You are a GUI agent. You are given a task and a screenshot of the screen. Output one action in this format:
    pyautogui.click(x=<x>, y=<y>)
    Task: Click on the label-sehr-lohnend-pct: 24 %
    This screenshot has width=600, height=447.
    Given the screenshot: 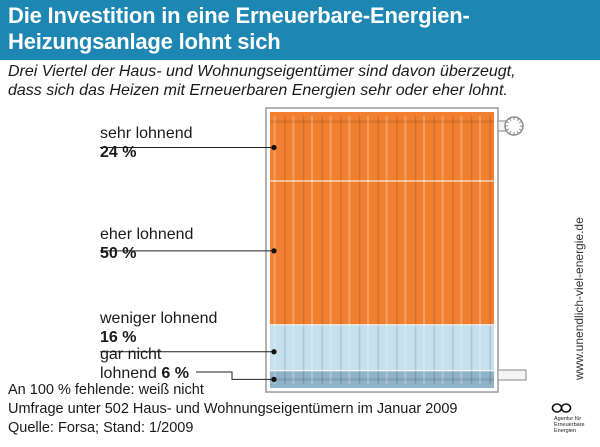 What is the action you would take?
    pyautogui.click(x=118, y=152)
    